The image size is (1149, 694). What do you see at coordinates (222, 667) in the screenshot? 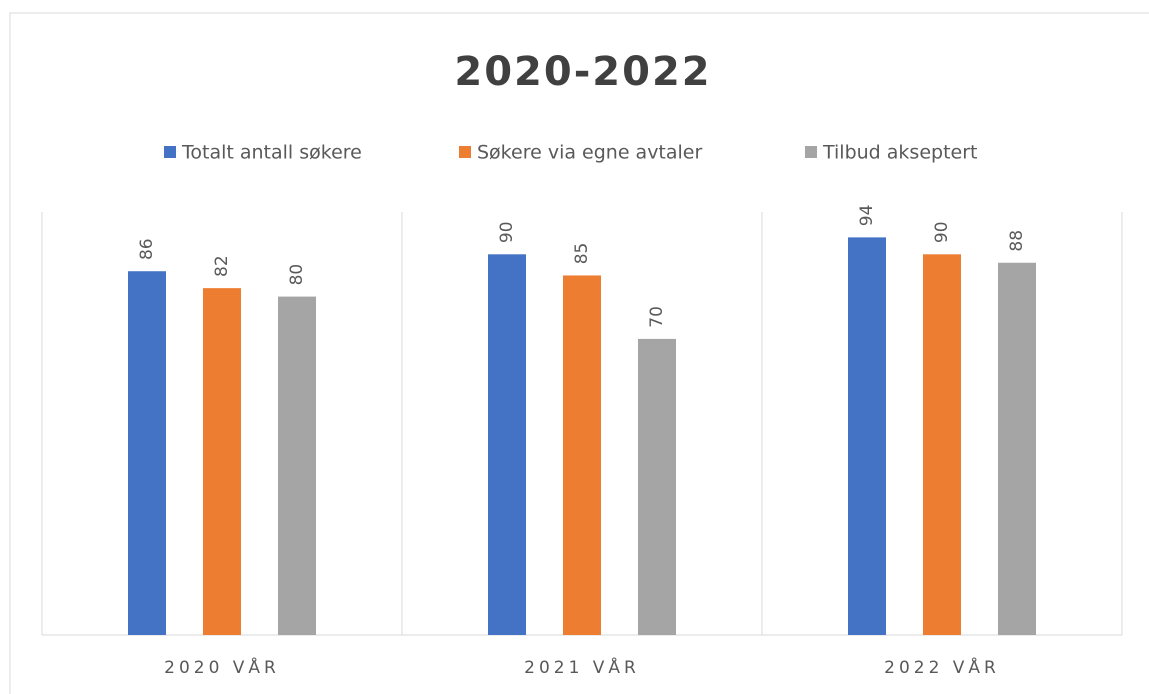
I see `x-tick-label: 2020 VÅR` at bounding box center [222, 667].